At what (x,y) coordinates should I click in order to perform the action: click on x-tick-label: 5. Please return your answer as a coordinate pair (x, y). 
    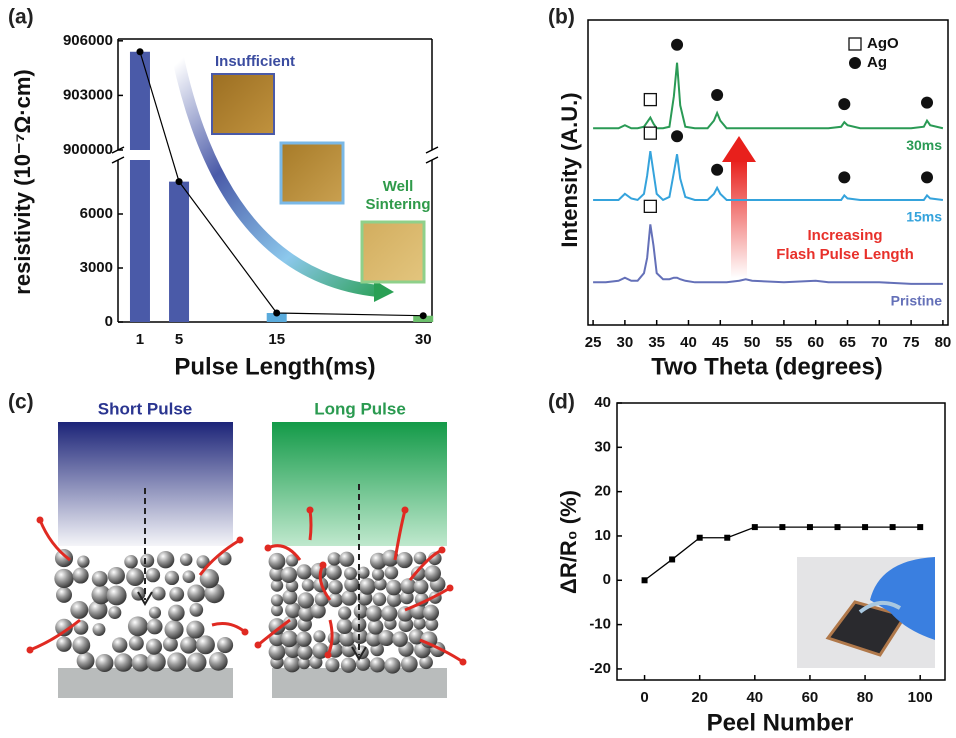
    Looking at the image, I should click on (179, 339).